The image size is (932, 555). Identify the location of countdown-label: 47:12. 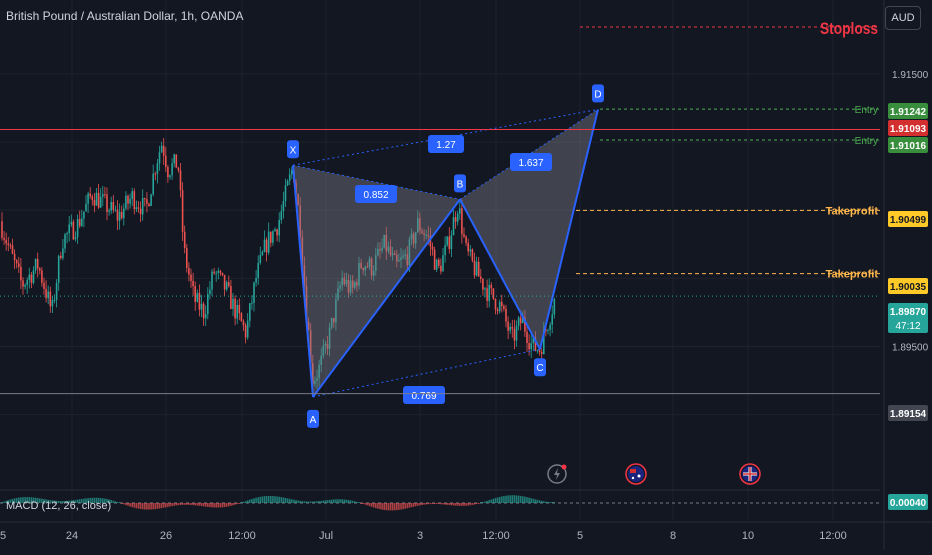
(907, 326).